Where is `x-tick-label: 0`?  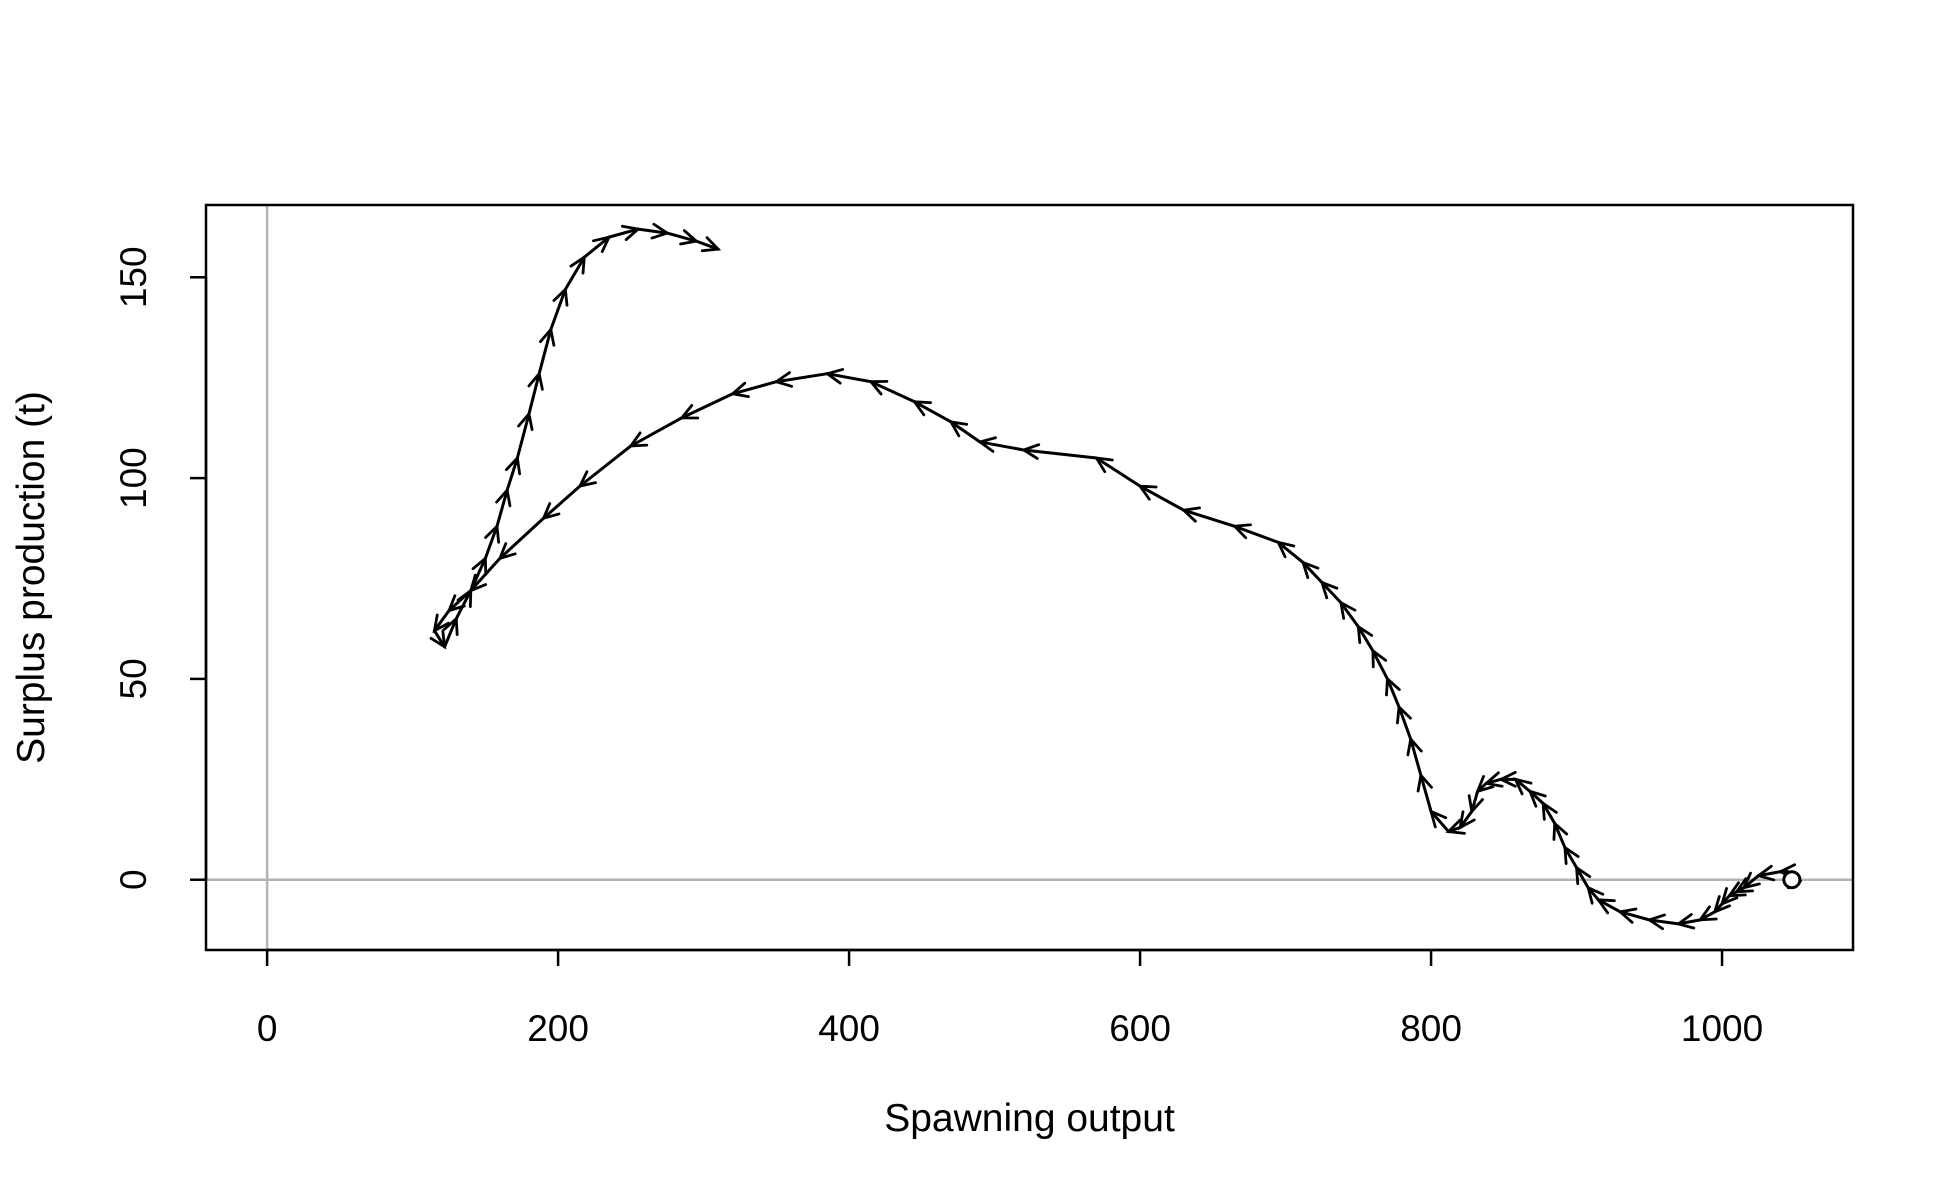 x-tick-label: 0 is located at coordinates (267, 1028).